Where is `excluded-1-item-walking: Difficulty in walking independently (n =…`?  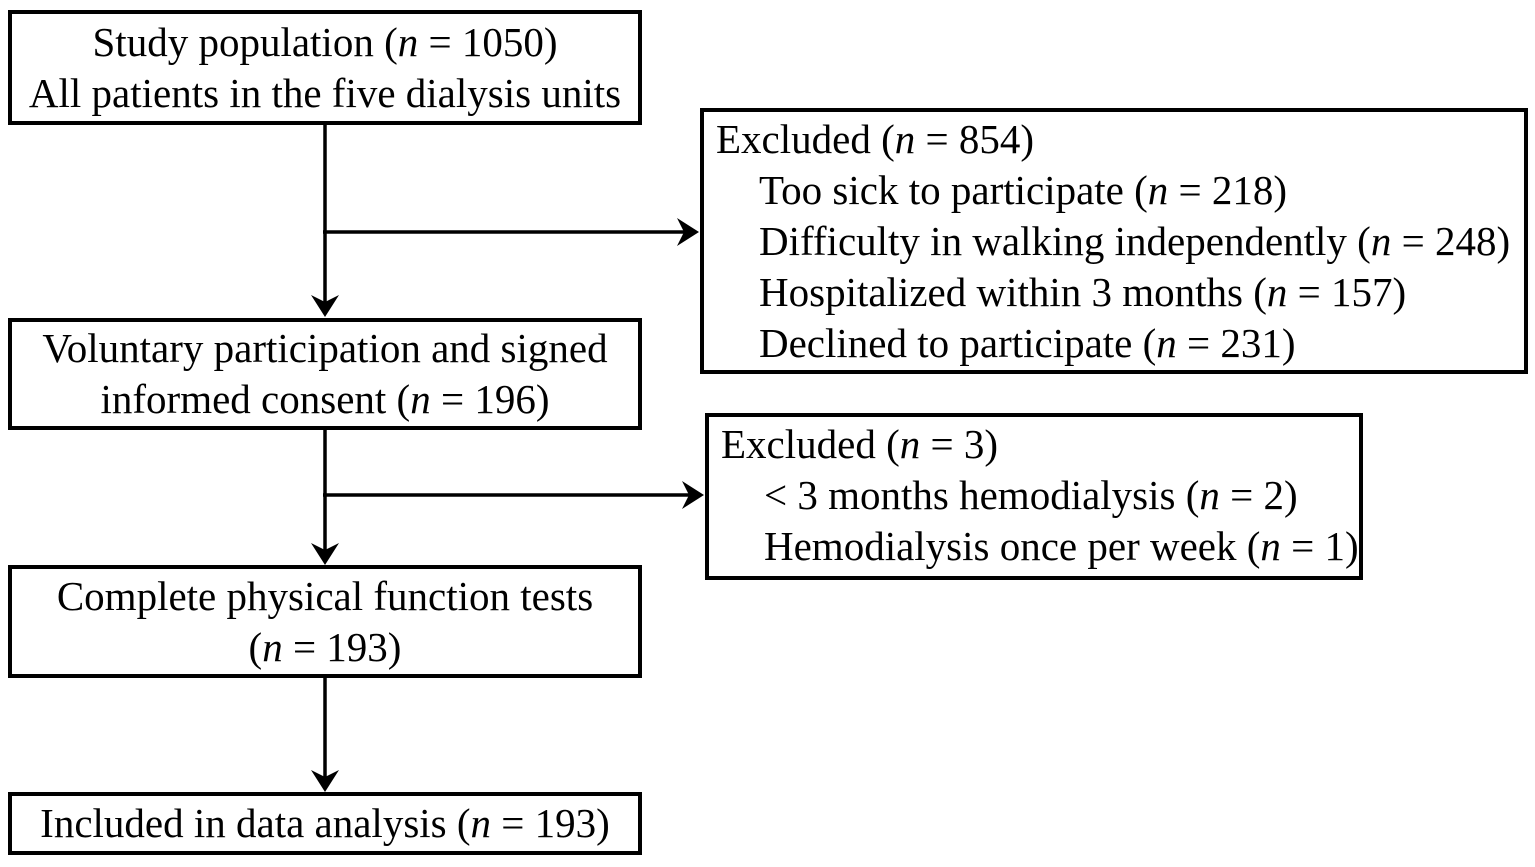
excluded-1-item-walking: Difficulty in walking independently (n =… is located at coordinates (1135, 241).